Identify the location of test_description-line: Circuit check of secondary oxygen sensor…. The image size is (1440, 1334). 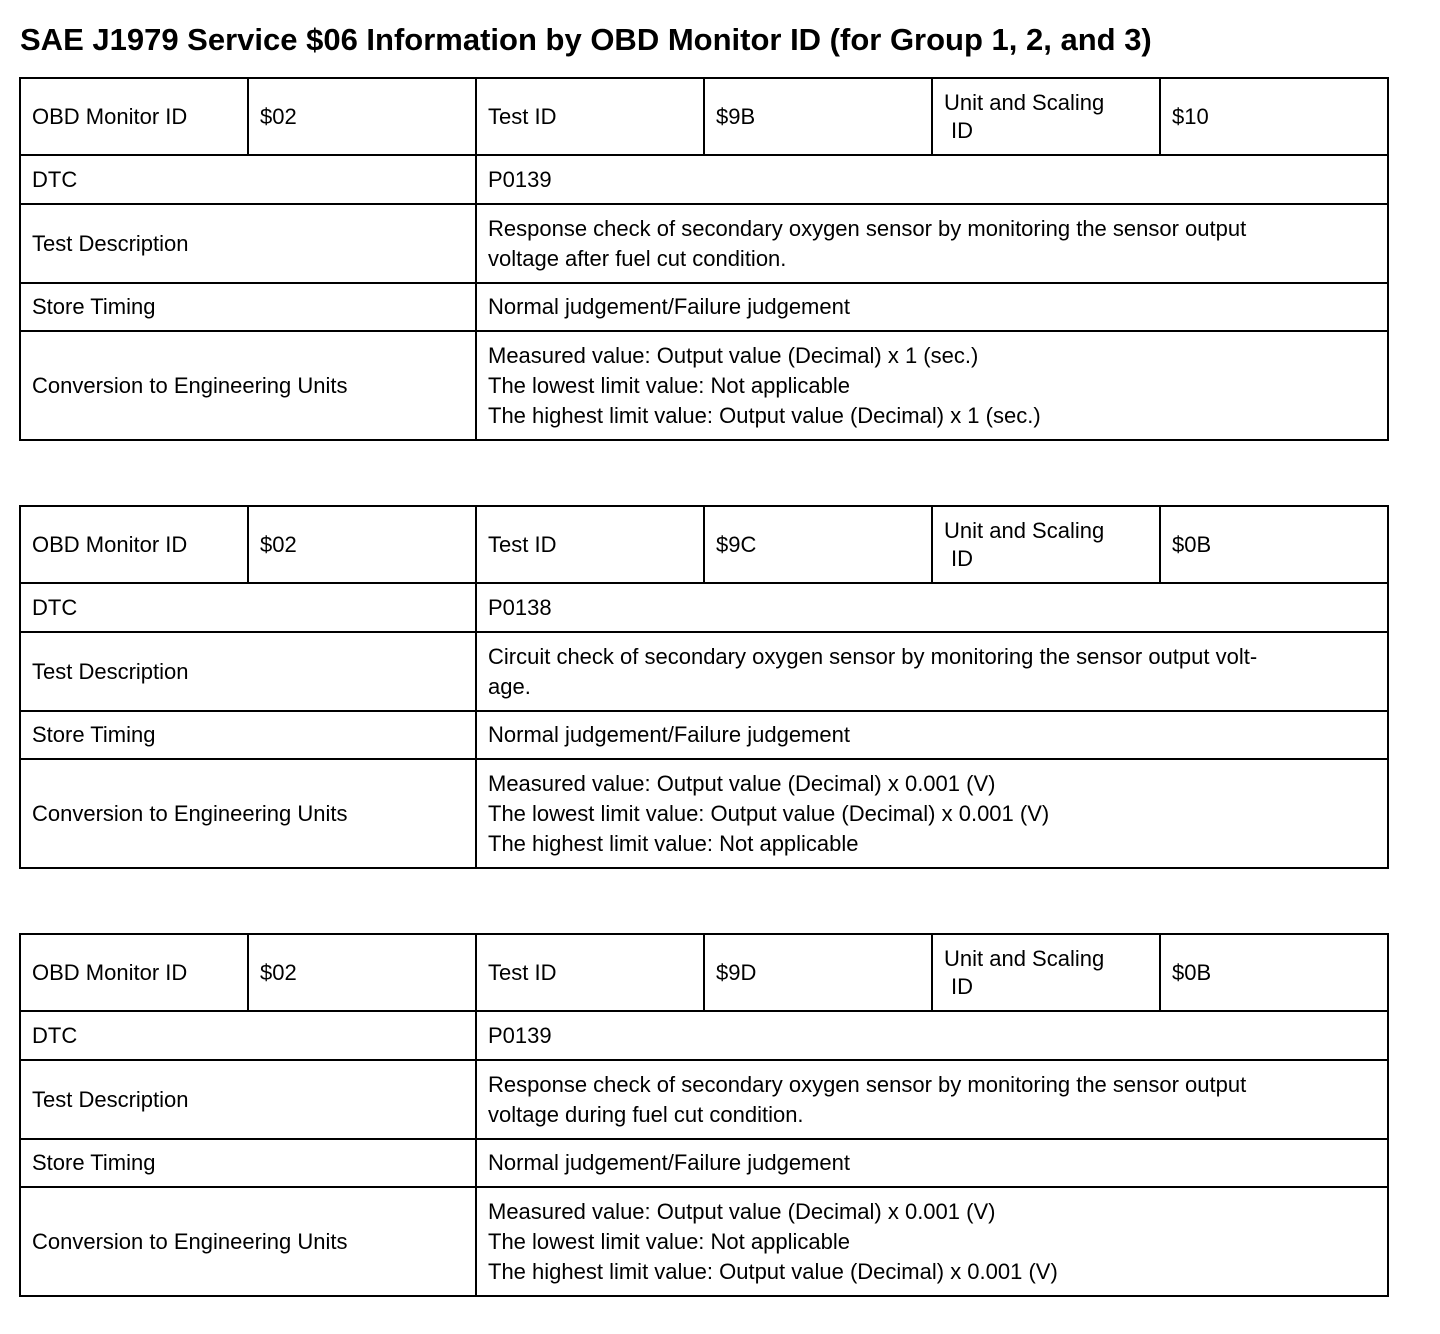
(873, 656).